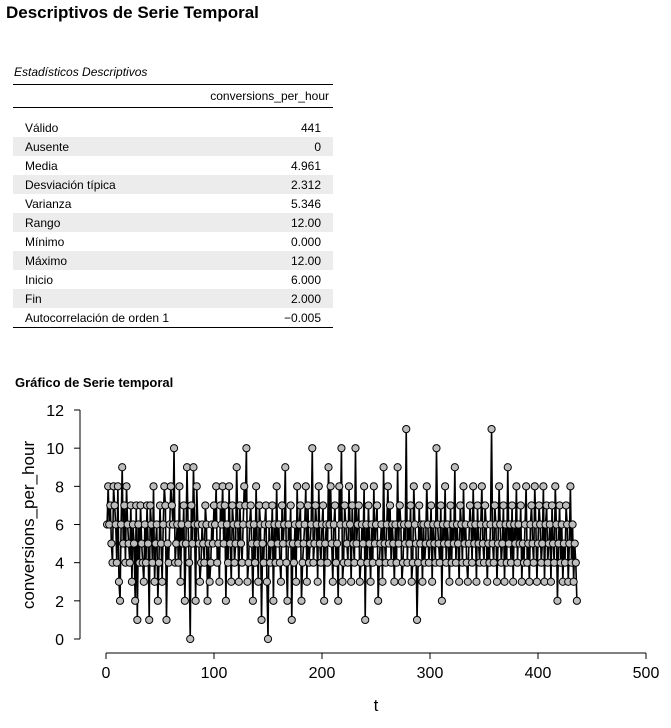 The width and height of the screenshot is (671, 728). Describe the element at coordinates (646, 673) in the screenshot. I see `x-tick-label: 500` at that location.